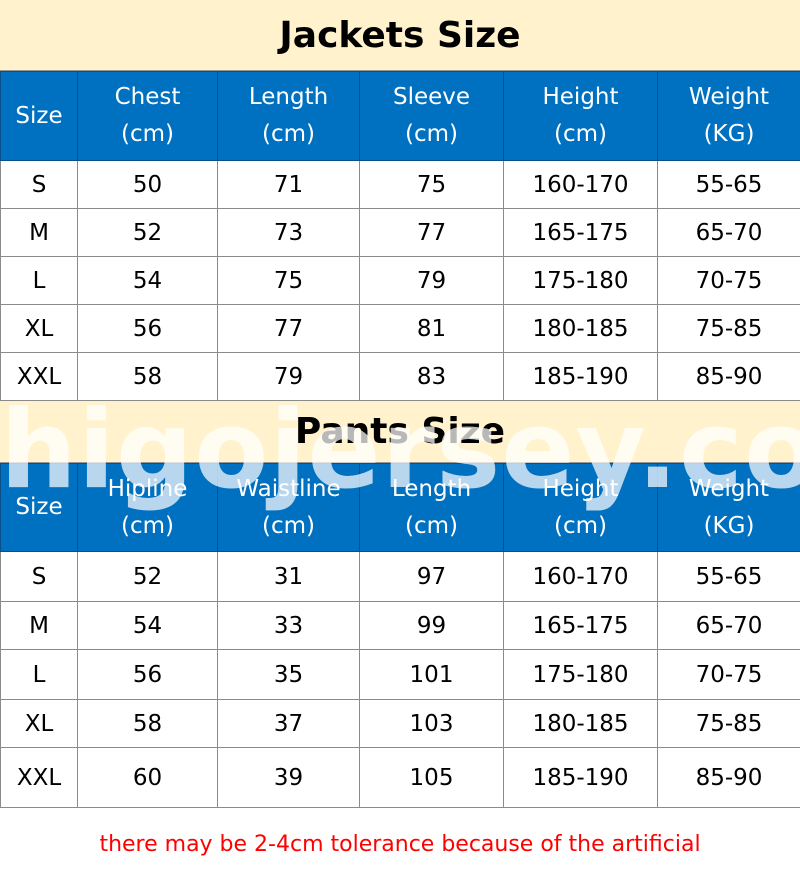 Image resolution: width=800 pixels, height=879 pixels. Describe the element at coordinates (431, 674) in the screenshot. I see `value-cell: 101` at that location.